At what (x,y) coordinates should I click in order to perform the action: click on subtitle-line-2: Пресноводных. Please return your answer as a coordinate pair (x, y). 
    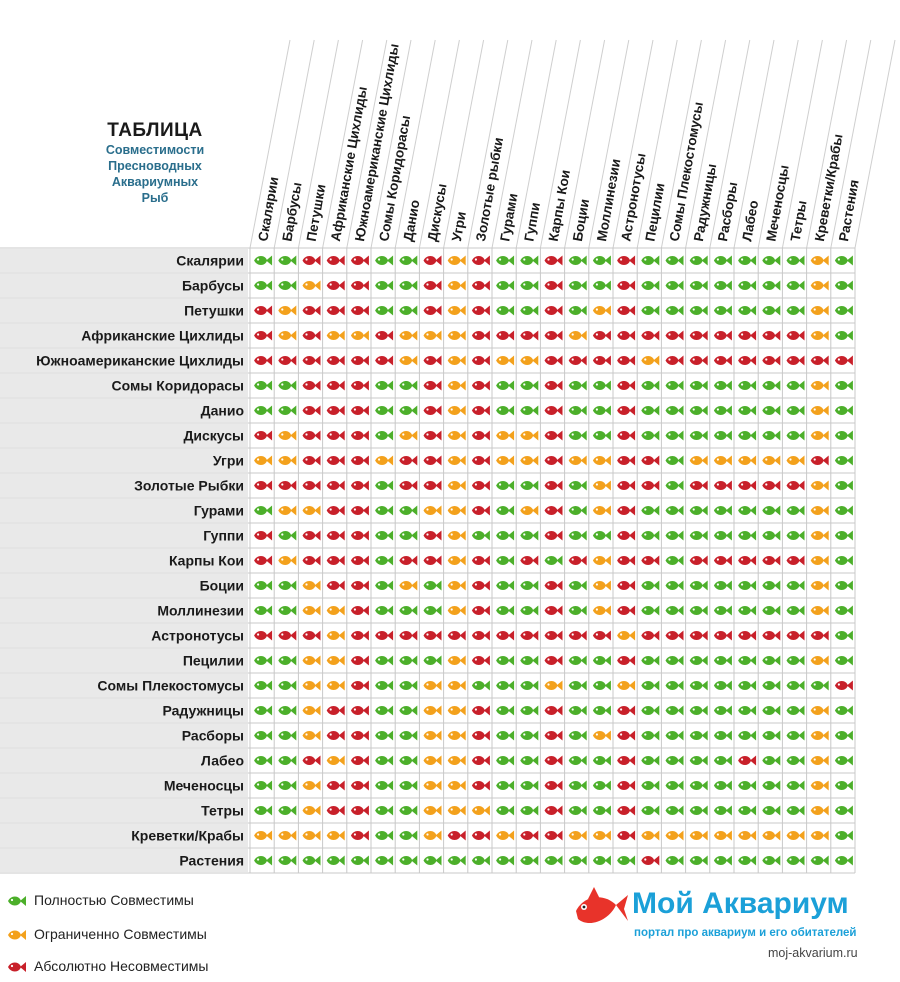
    Looking at the image, I should click on (155, 166).